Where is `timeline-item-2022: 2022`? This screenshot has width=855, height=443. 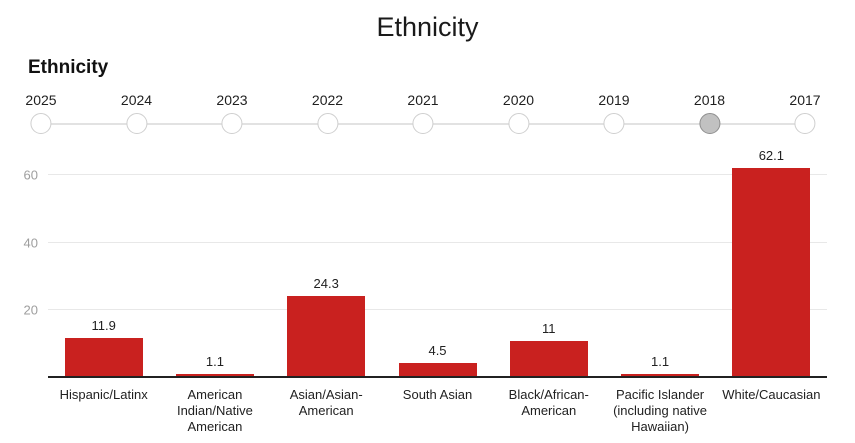
timeline-item-2022: 2022 is located at coordinates (327, 113).